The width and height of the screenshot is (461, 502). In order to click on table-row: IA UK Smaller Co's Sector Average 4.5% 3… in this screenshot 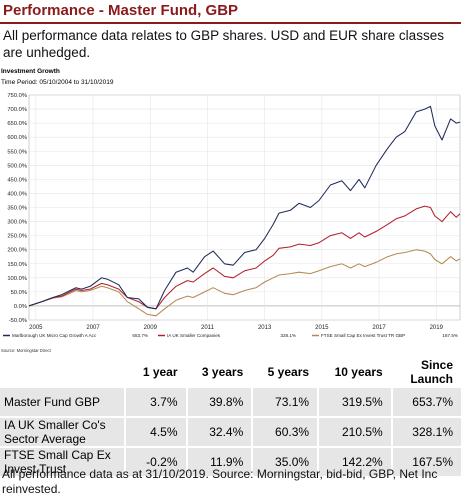, I will do `click(230, 431)`.